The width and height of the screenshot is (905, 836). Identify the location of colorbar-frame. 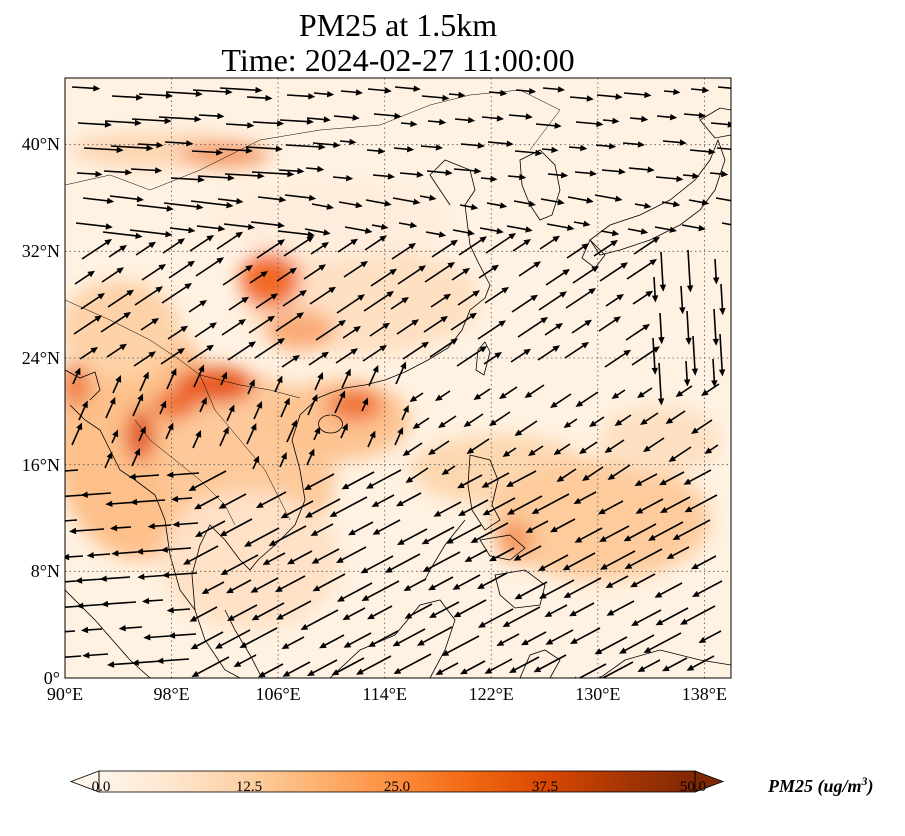
(397, 781).